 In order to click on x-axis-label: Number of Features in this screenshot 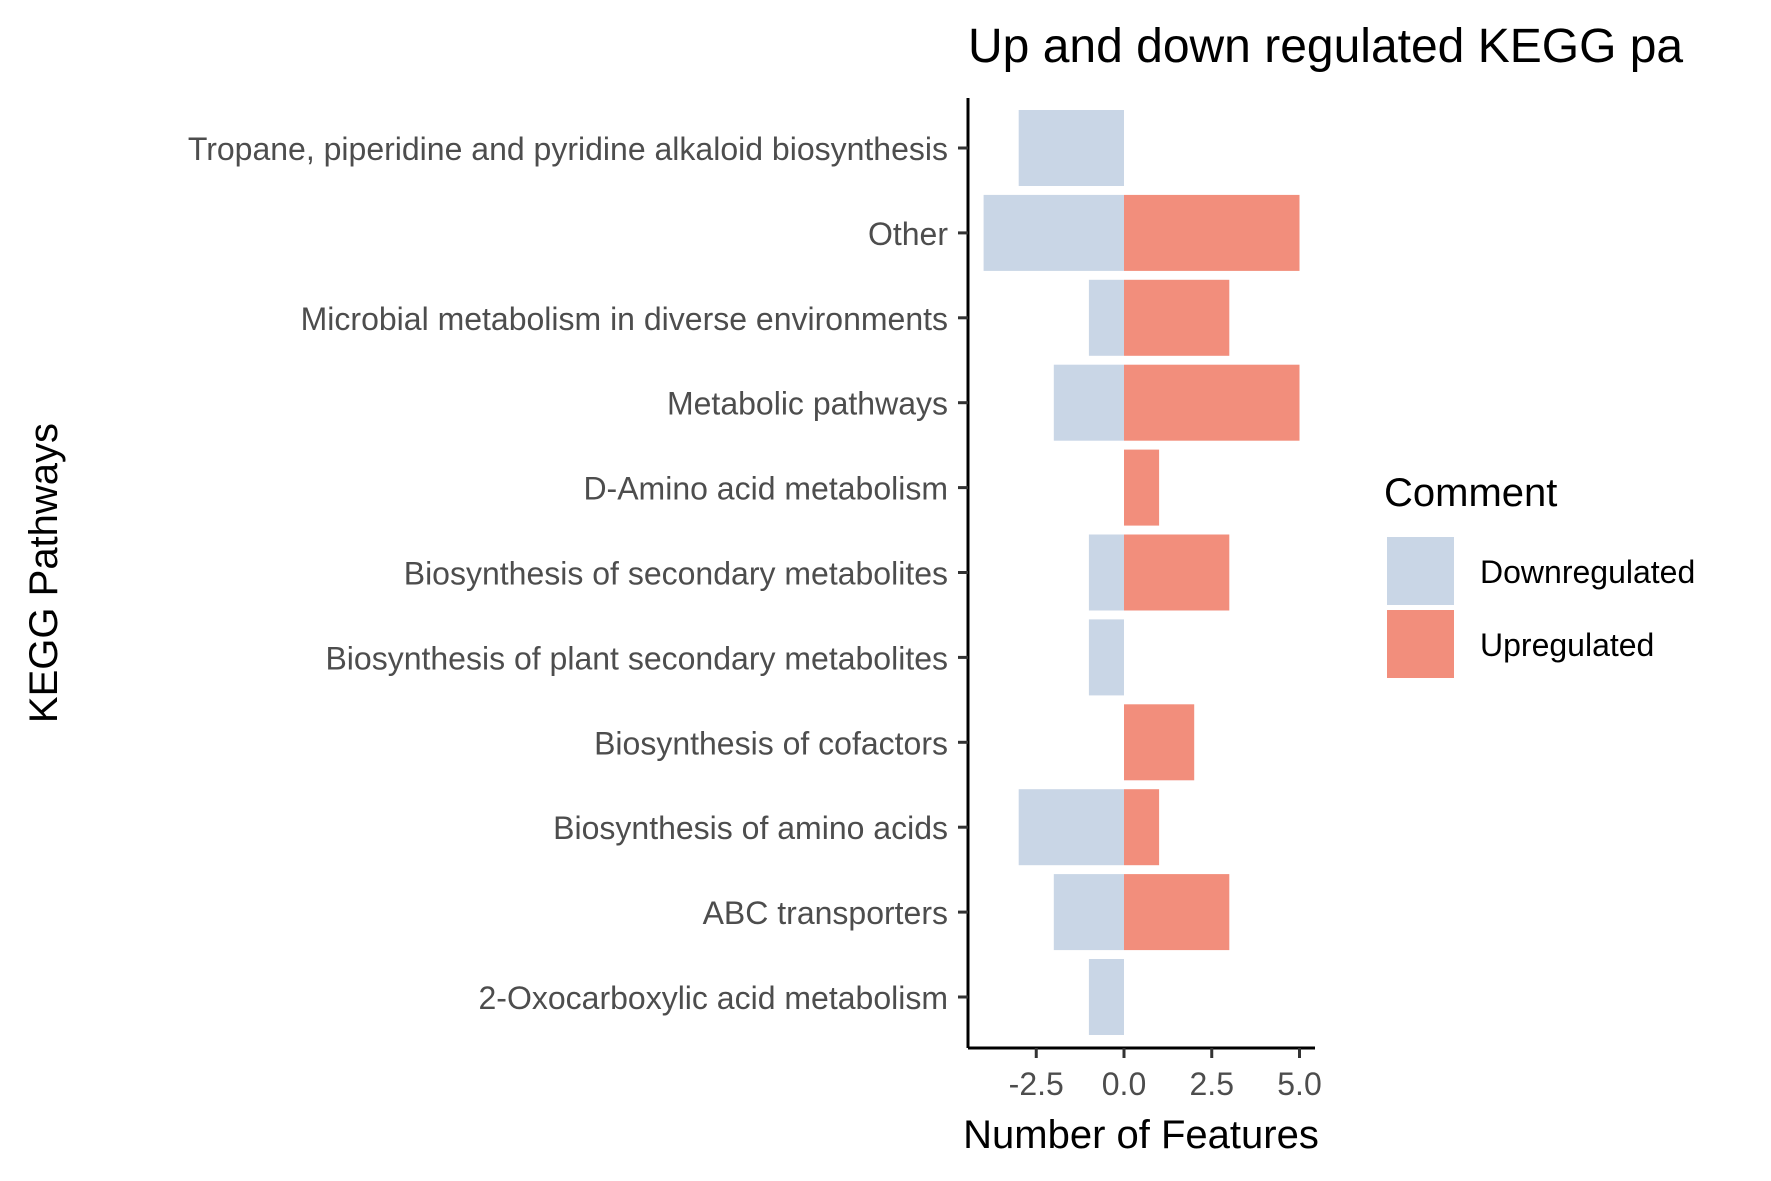, I will do `click(1141, 1135)`.